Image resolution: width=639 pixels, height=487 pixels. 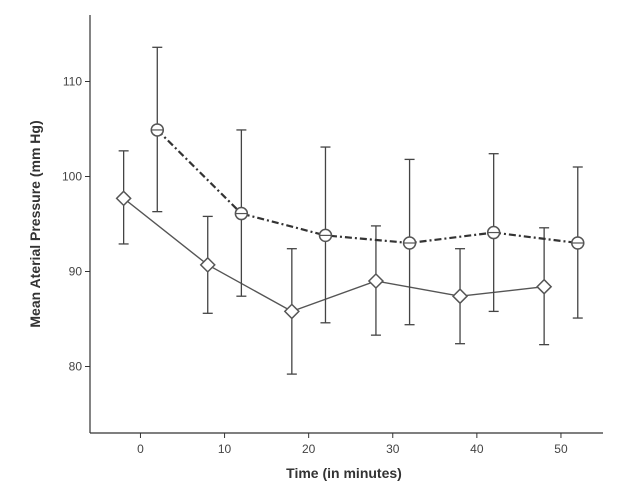 I want to click on y-tick-label: 100, so click(x=72, y=177).